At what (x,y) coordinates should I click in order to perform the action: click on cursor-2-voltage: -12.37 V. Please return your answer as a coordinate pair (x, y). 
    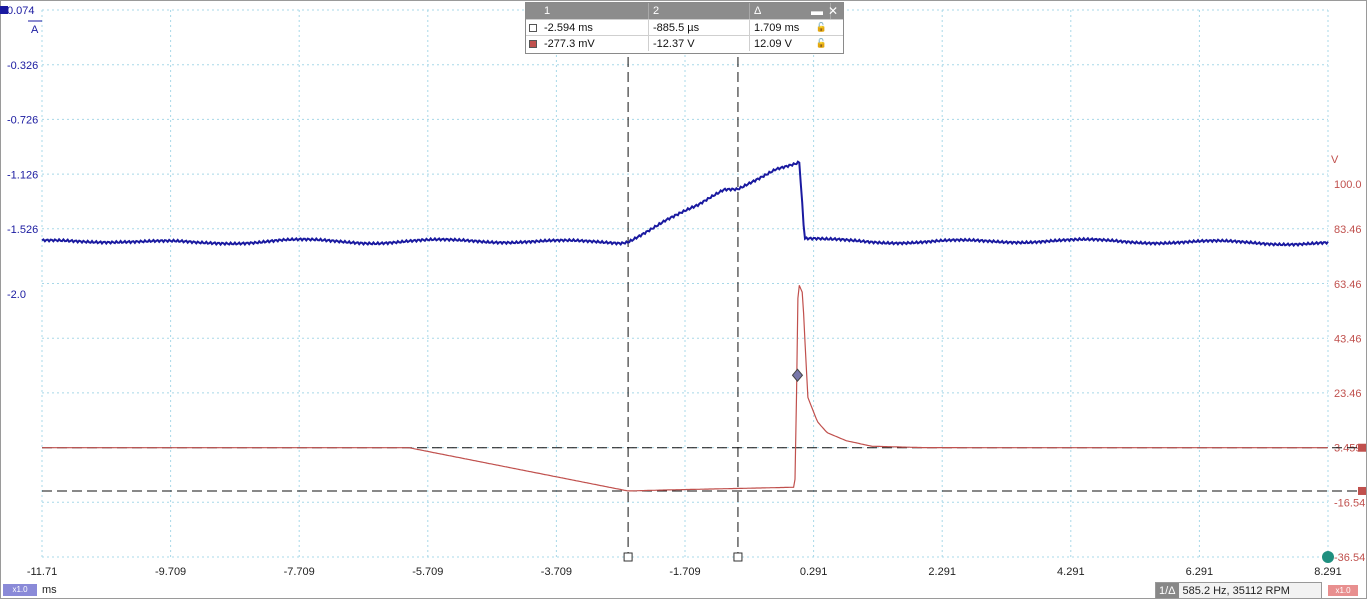
    Looking at the image, I should click on (699, 43).